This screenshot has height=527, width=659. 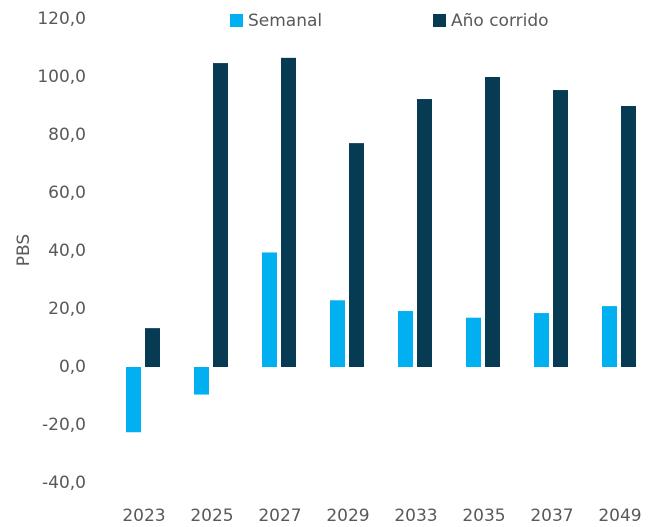 What do you see at coordinates (285, 21) in the screenshot?
I see `legend-label: Semanal` at bounding box center [285, 21].